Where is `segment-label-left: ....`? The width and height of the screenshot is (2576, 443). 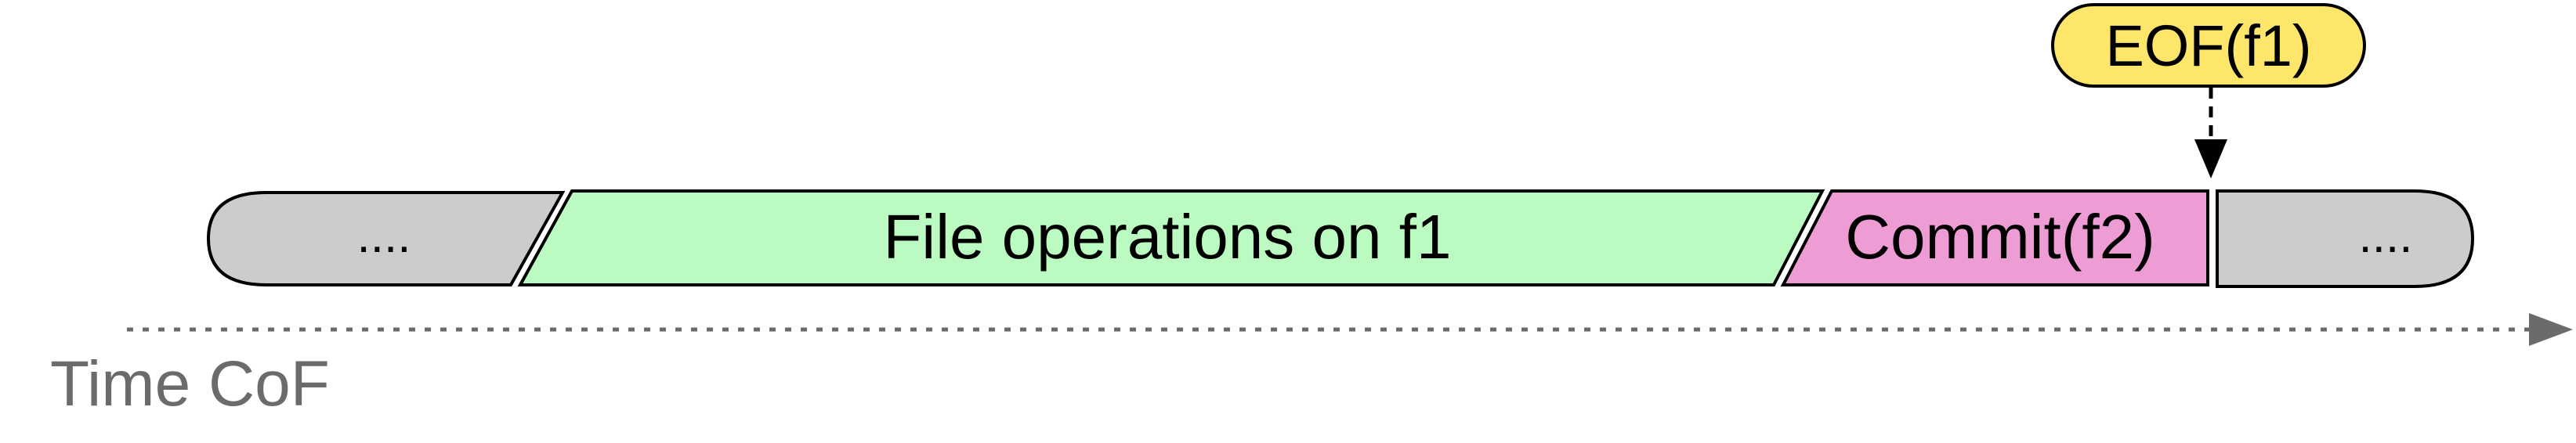 segment-label-left: .... is located at coordinates (384, 236).